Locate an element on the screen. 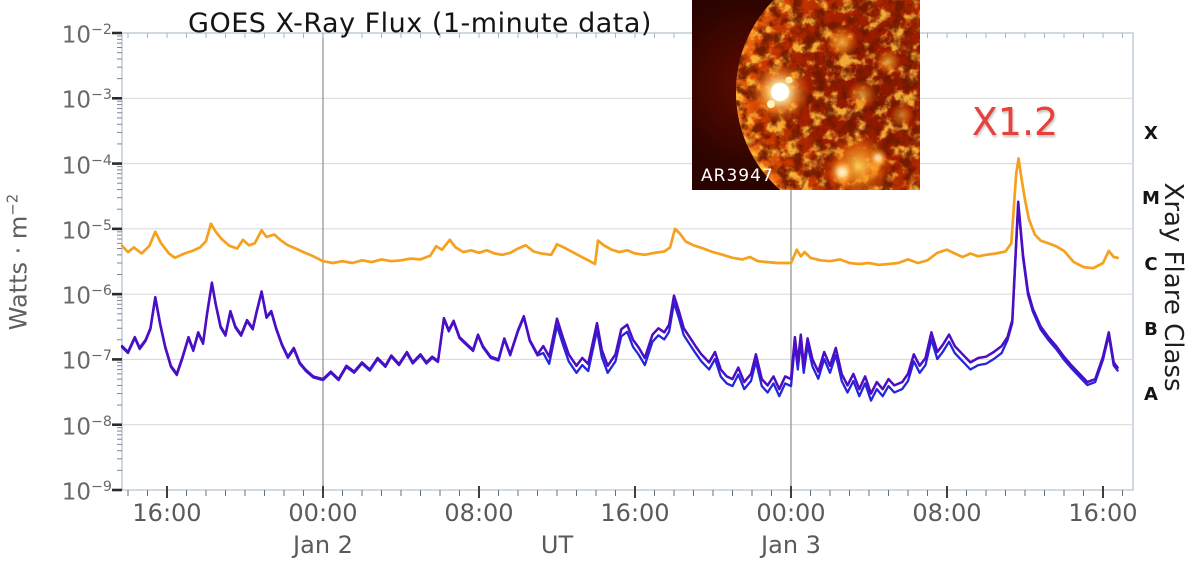 The image size is (1200, 572). active-region-core is located at coordinates (780, 92).